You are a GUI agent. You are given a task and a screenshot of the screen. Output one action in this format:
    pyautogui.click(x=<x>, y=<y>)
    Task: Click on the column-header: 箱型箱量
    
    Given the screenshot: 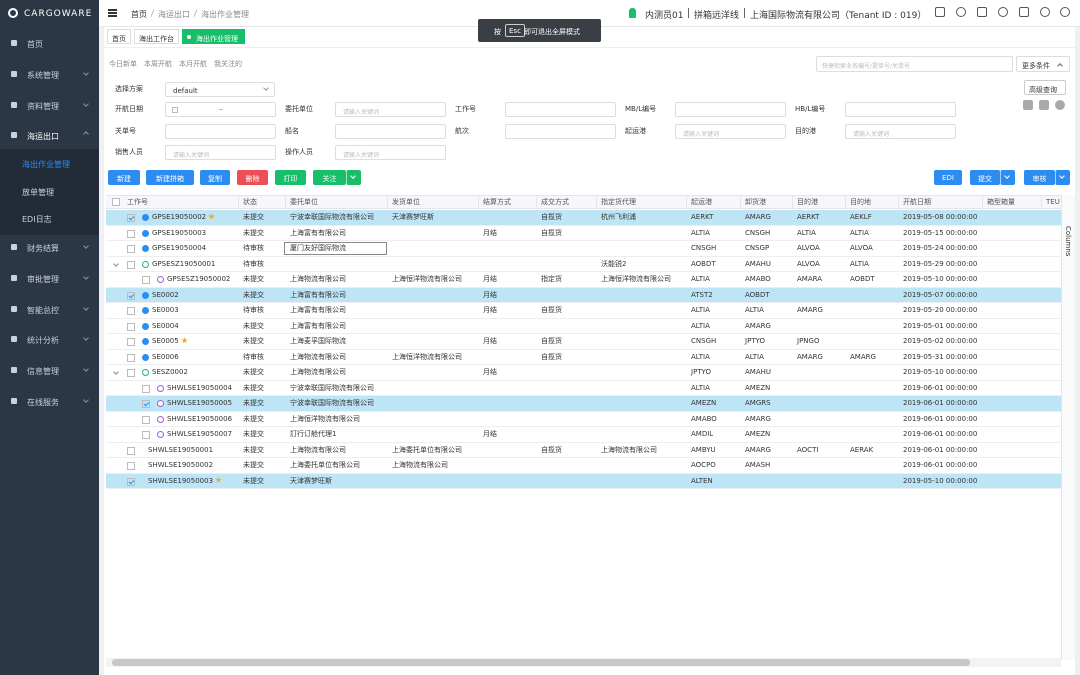 What is the action you would take?
    pyautogui.click(x=1001, y=202)
    